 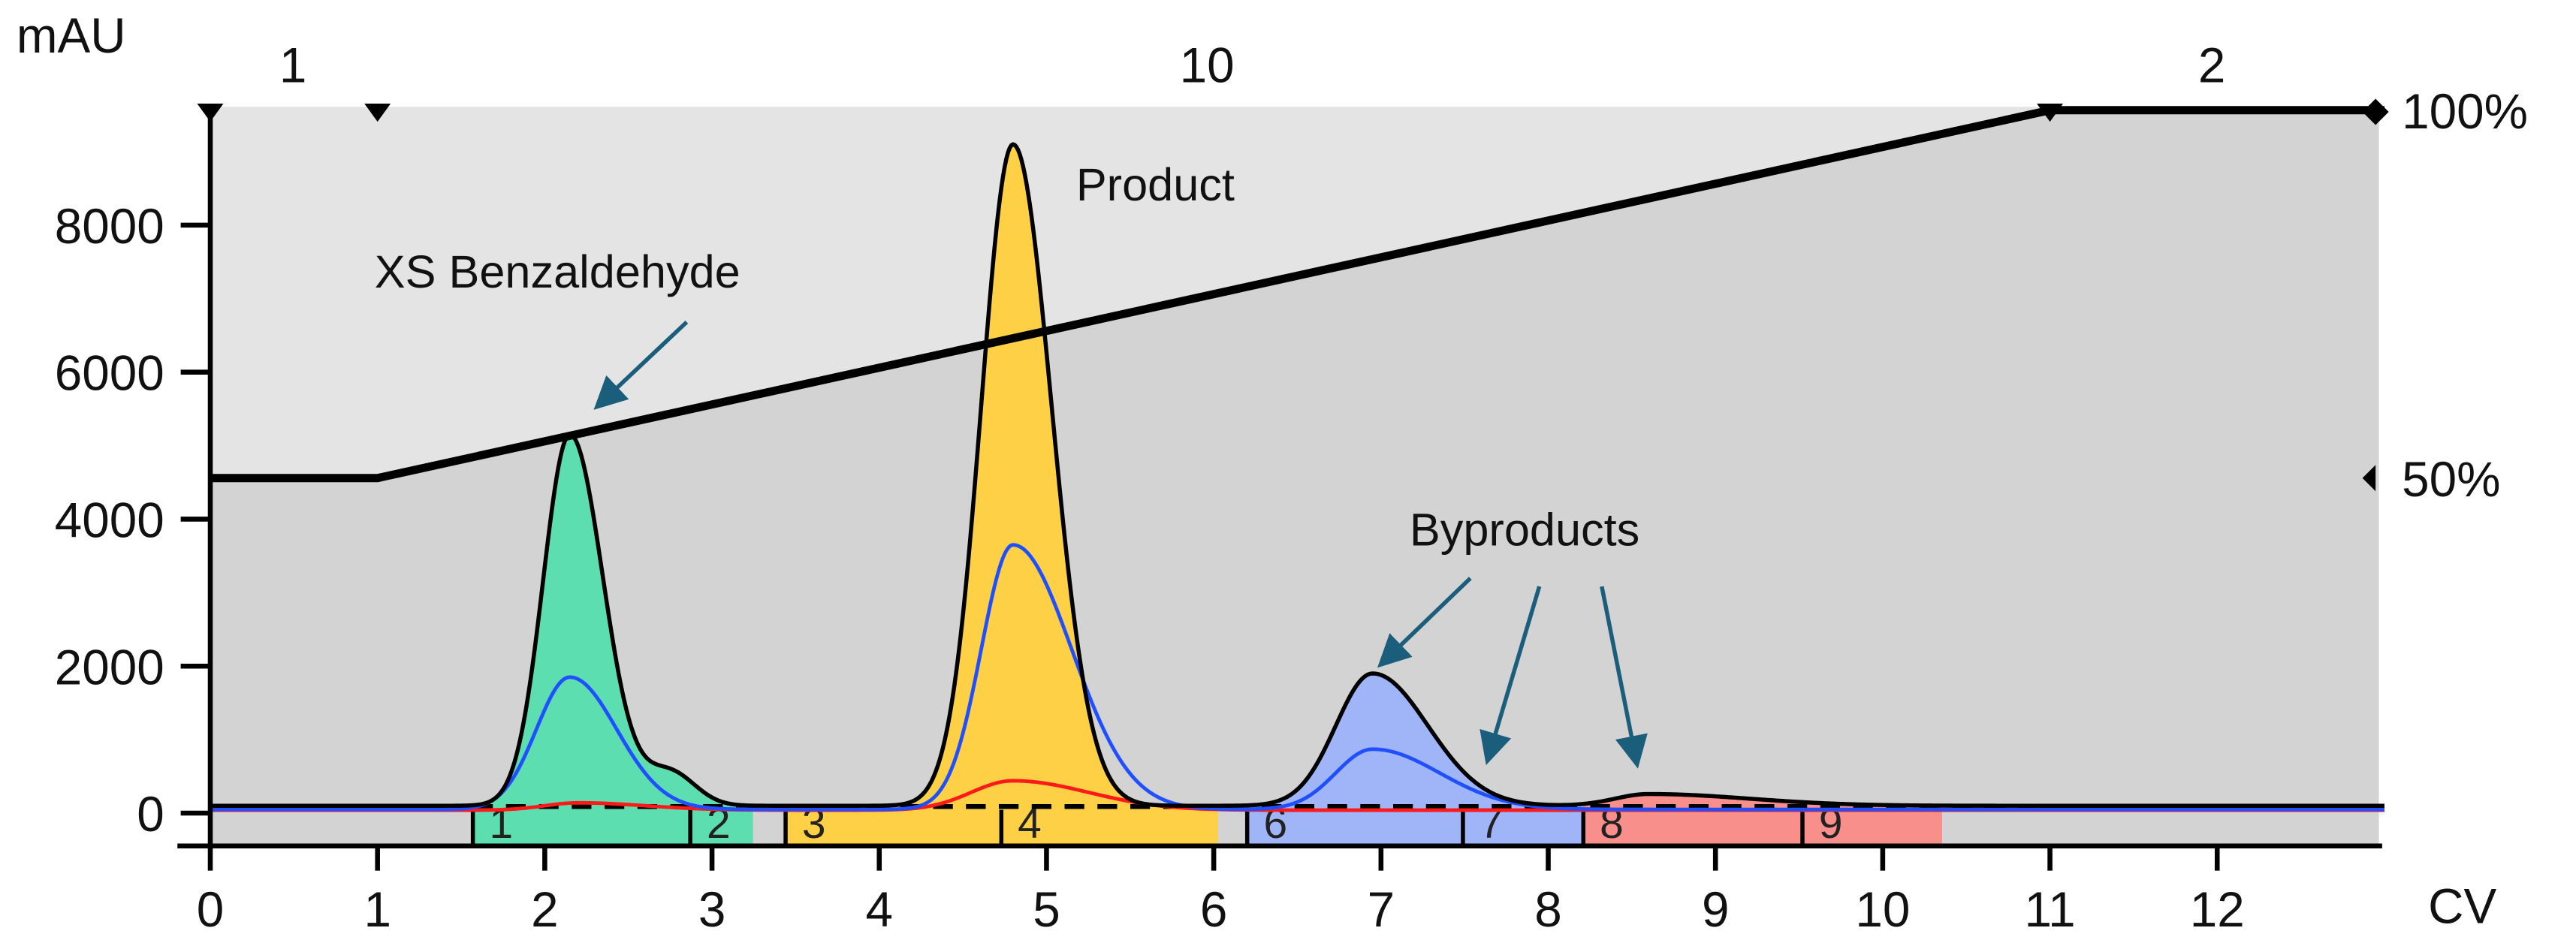 What do you see at coordinates (1207, 65) in the screenshot?
I see `top-label-10: 10` at bounding box center [1207, 65].